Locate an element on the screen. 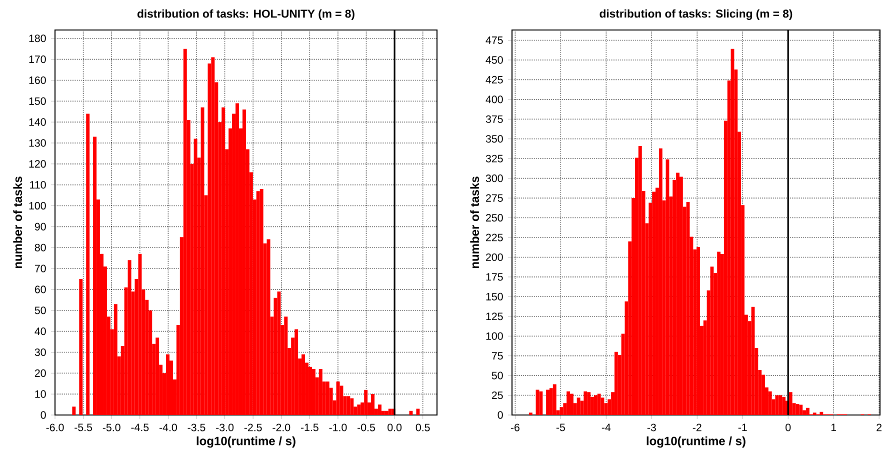 This screenshot has width=889, height=451. y-tick-label: 90 is located at coordinates (40, 226).